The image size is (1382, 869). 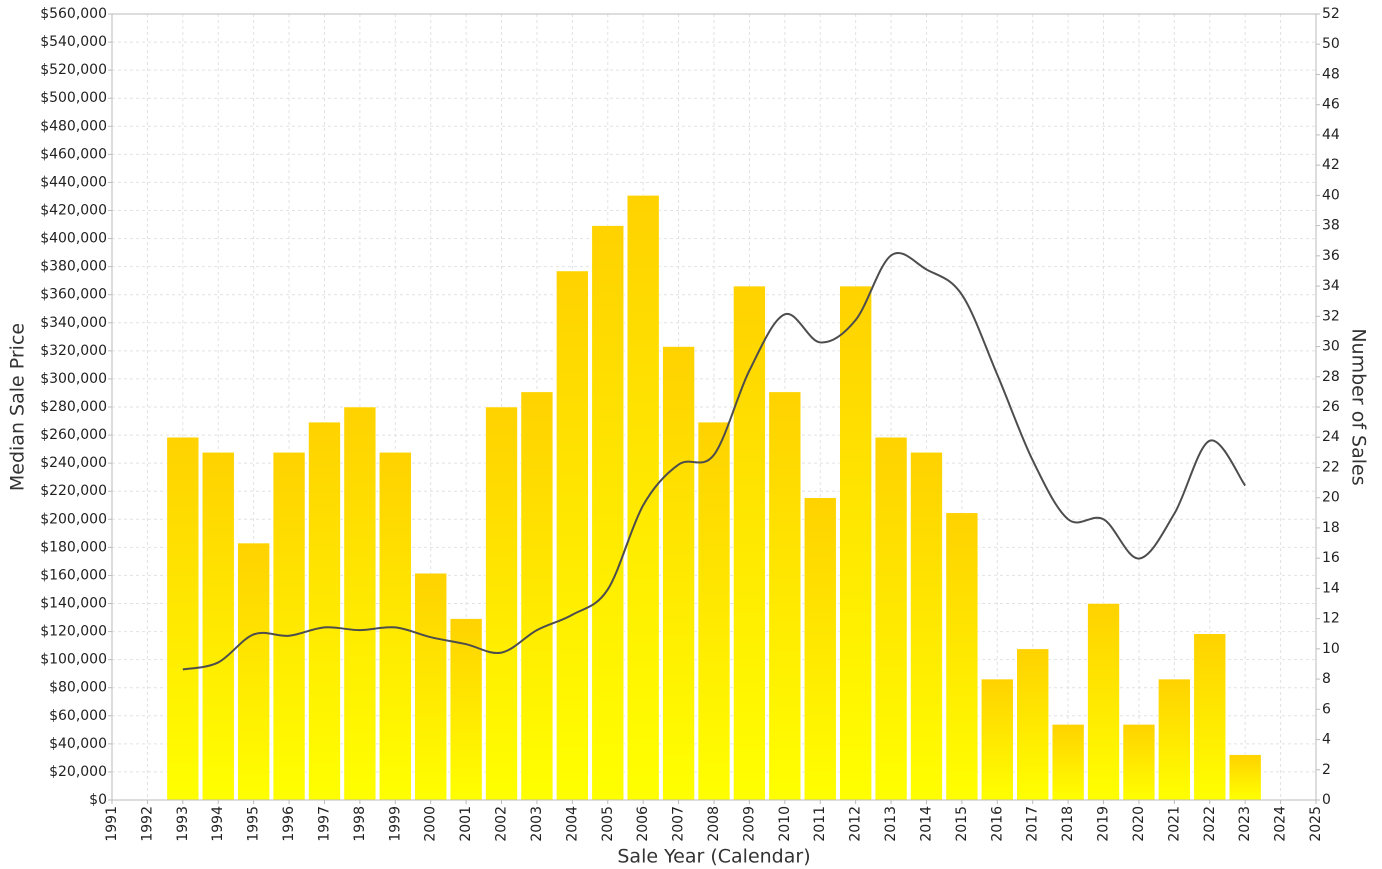 What do you see at coordinates (785, 824) in the screenshot?
I see `x-tick-label: 2010` at bounding box center [785, 824].